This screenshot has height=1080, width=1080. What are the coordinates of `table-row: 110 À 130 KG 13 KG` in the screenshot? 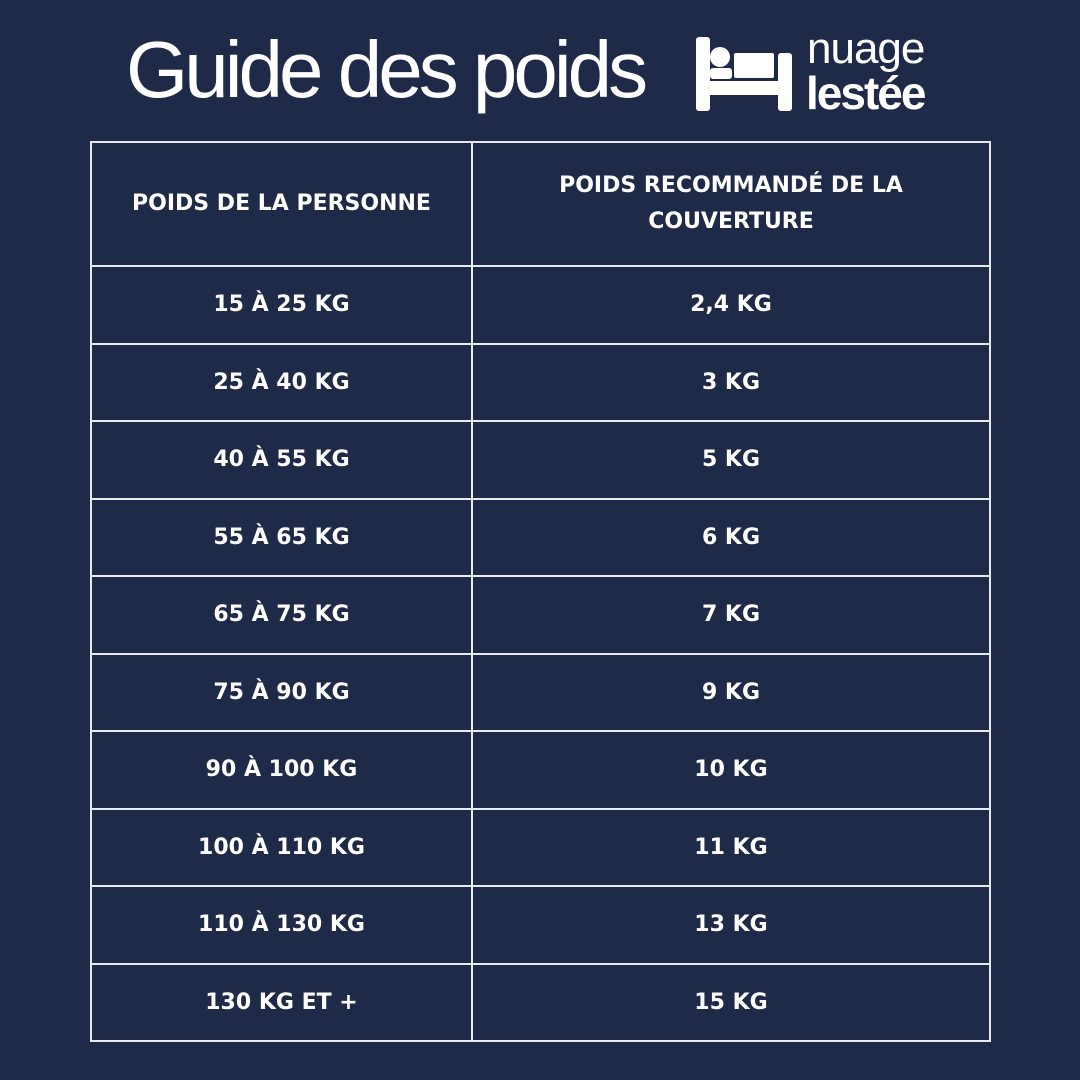 It's located at (540, 925).